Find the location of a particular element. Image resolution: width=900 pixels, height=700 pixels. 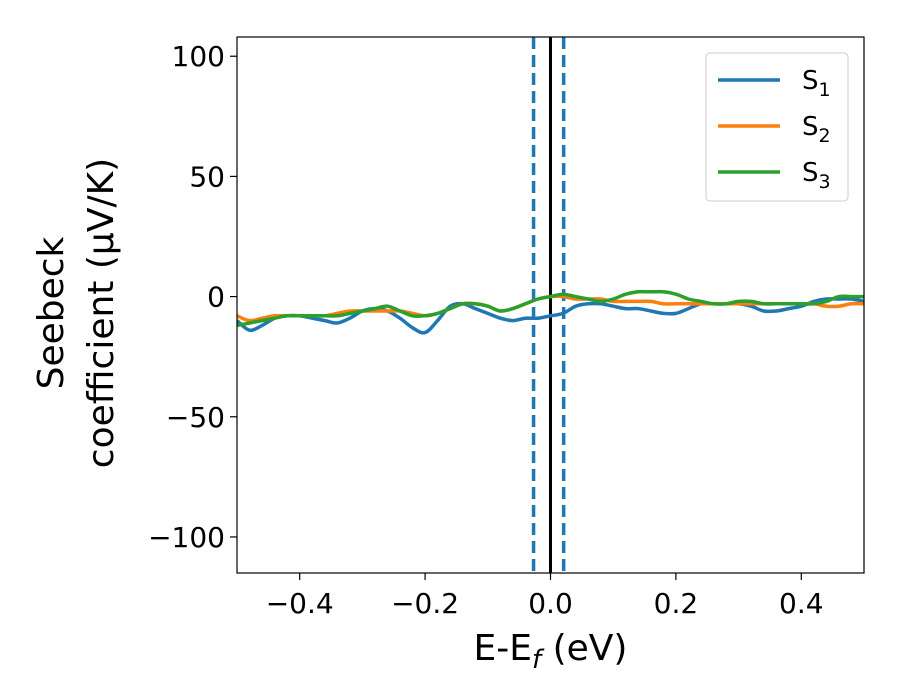

legend-label-s2: S2 is located at coordinates (816, 129).